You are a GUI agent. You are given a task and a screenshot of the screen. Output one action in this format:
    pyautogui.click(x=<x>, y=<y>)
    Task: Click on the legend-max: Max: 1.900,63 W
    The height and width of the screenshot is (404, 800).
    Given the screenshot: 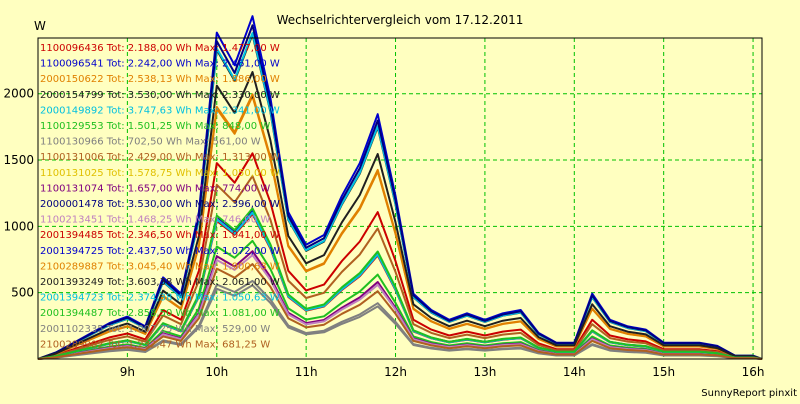 What is the action you would take?
    pyautogui.click(x=236, y=266)
    